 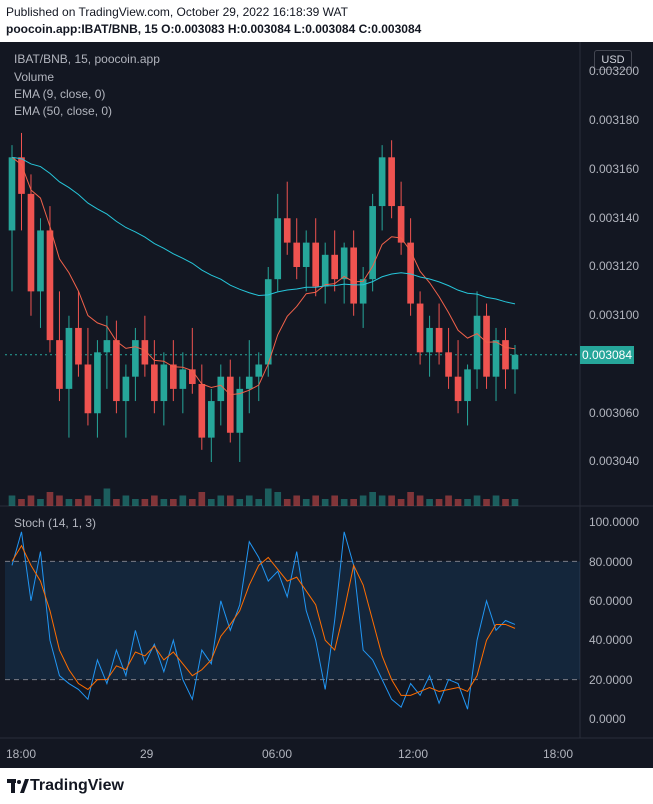 What do you see at coordinates (77, 785) in the screenshot?
I see `tradingview-brand: TradingView` at bounding box center [77, 785].